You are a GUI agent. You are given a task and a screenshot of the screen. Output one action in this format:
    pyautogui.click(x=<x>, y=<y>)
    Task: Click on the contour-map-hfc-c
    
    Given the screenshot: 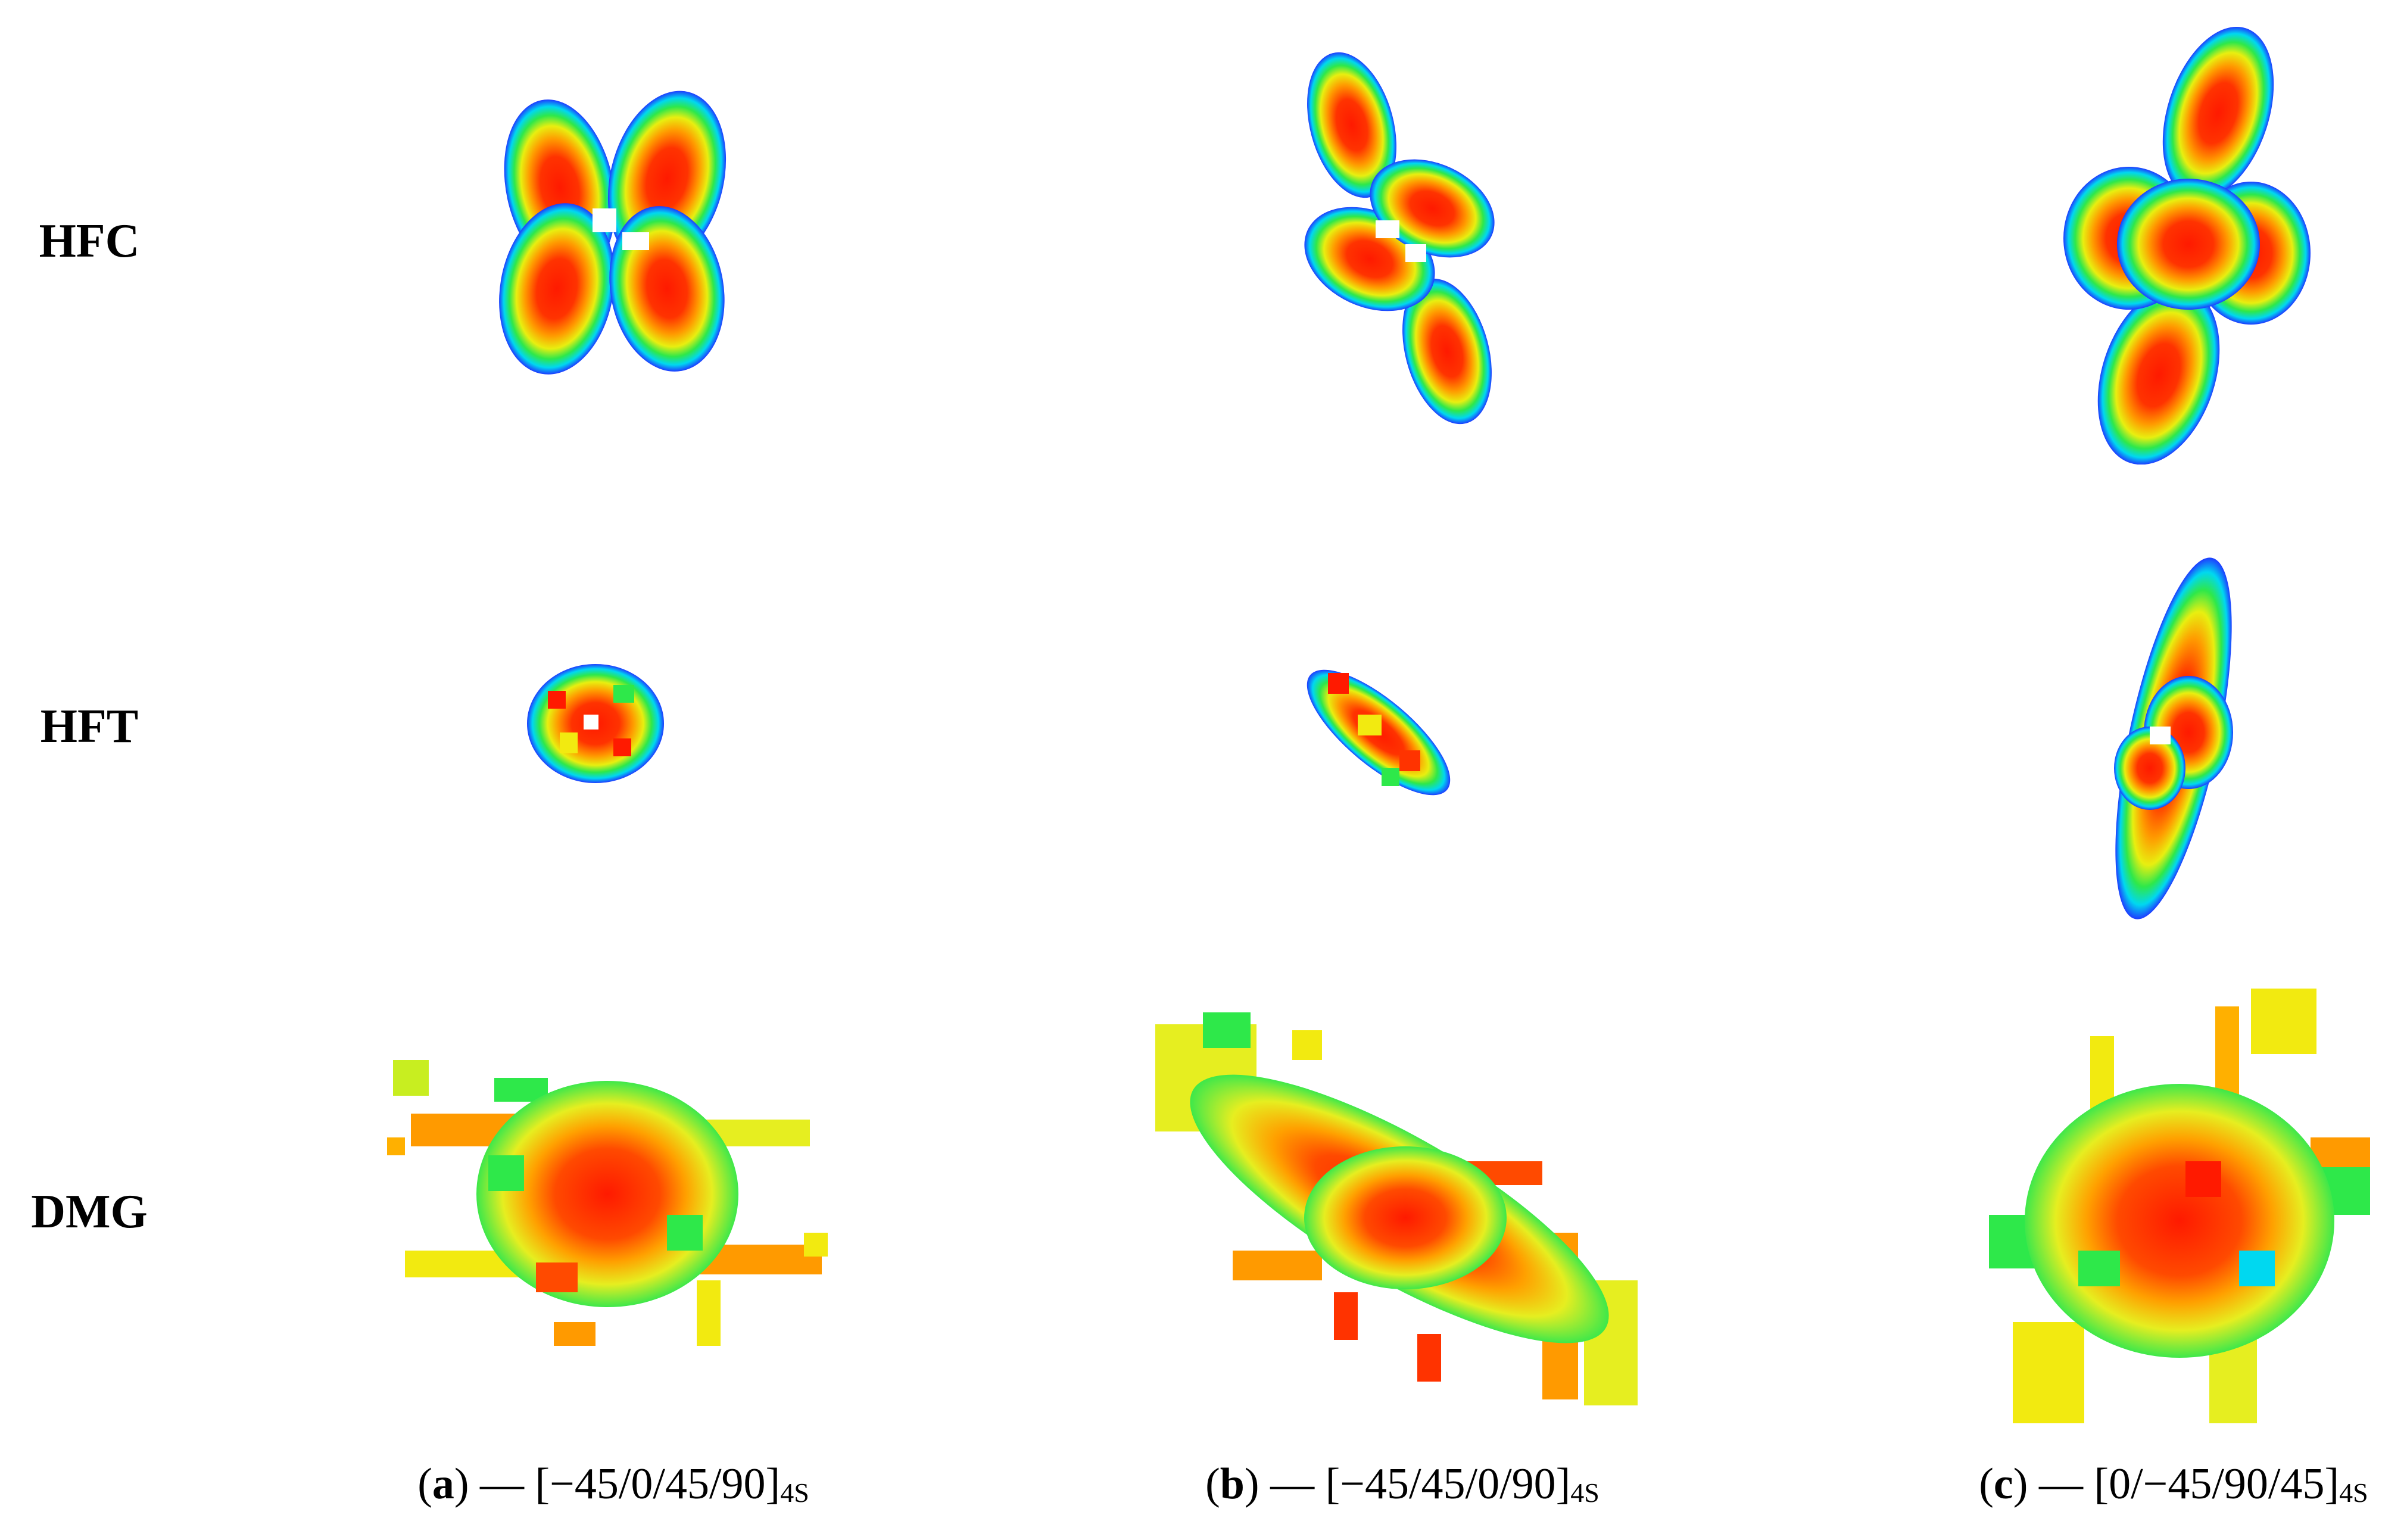 What is the action you would take?
    pyautogui.click(x=2187, y=245)
    